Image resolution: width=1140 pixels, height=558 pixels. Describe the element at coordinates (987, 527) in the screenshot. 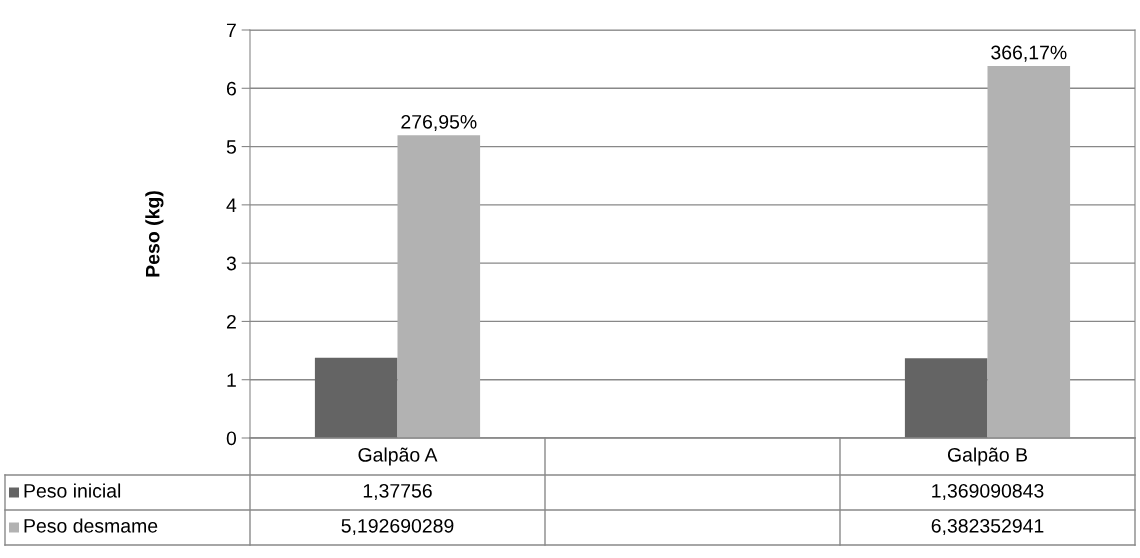

I see `data-label: 6,382352941` at that location.